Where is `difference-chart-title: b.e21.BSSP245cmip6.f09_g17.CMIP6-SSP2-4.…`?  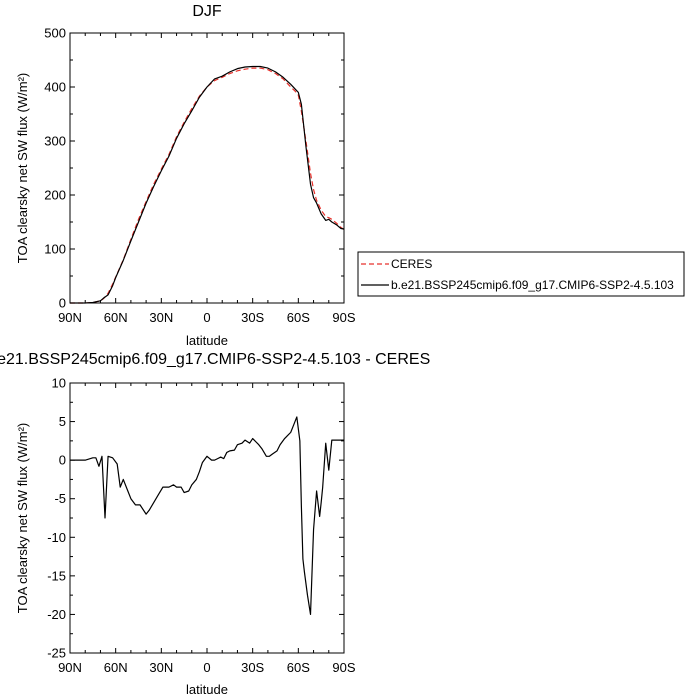
difference-chart-title: b.e21.BSSP245cmip6.f09_g17.CMIP6-SSP2-4.… is located at coordinates (215, 359).